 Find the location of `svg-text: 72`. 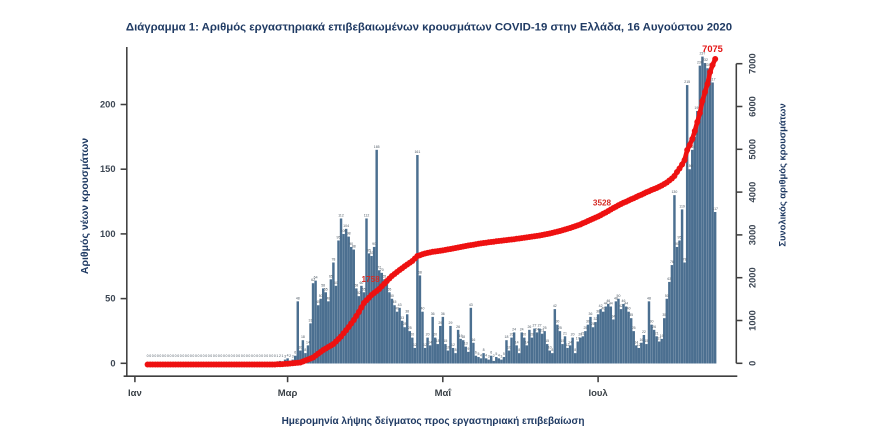

svg-text: 72 is located at coordinates (379, 267).